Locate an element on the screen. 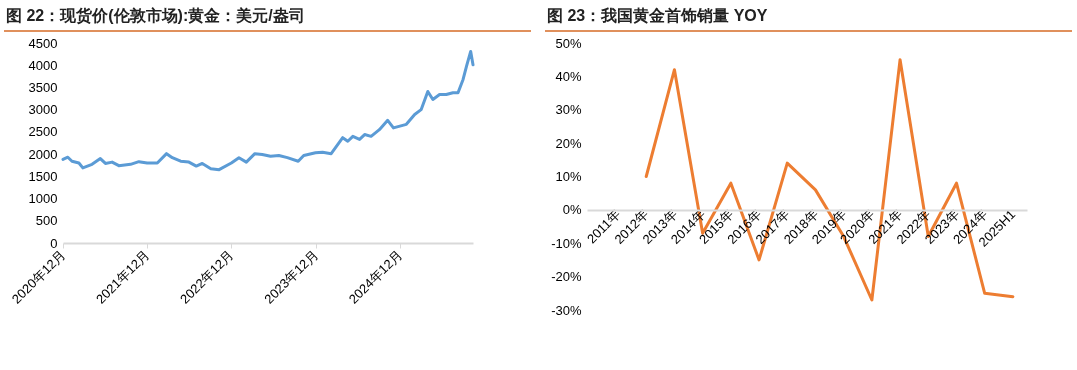  y-tick-label: 2500 is located at coordinates (43, 132).